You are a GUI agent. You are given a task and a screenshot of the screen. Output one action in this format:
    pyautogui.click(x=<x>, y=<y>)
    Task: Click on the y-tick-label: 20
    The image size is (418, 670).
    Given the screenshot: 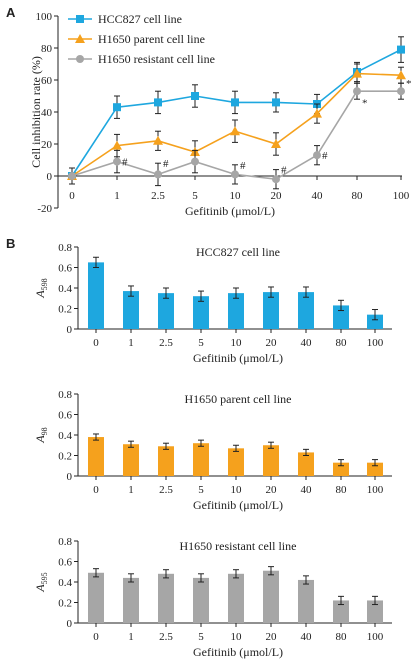 What is the action you would take?
    pyautogui.click(x=47, y=145)
    